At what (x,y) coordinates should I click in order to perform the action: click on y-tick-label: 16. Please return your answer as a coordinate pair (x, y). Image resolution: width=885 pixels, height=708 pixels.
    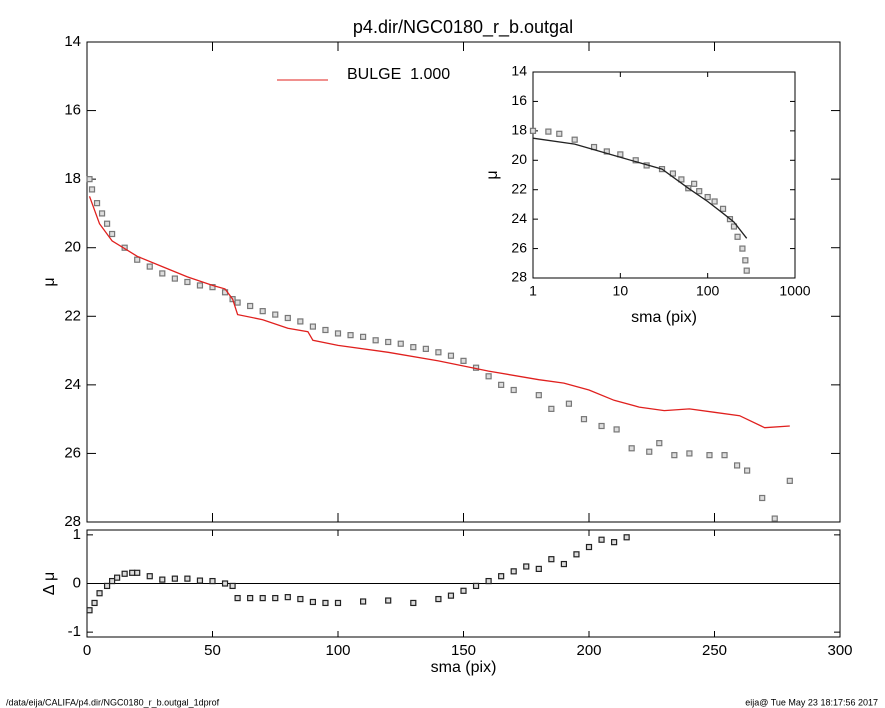
    Looking at the image, I should click on (72, 110).